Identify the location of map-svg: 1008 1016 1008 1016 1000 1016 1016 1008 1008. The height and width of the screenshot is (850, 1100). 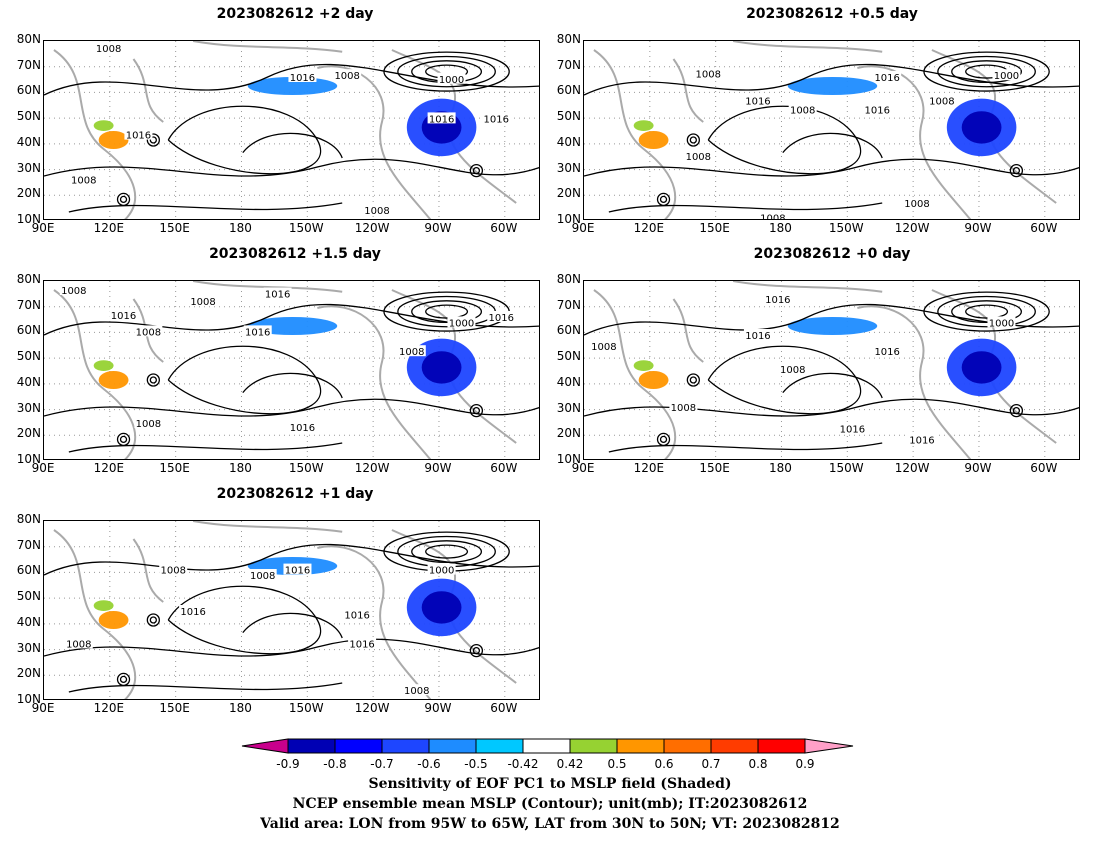
(291, 130).